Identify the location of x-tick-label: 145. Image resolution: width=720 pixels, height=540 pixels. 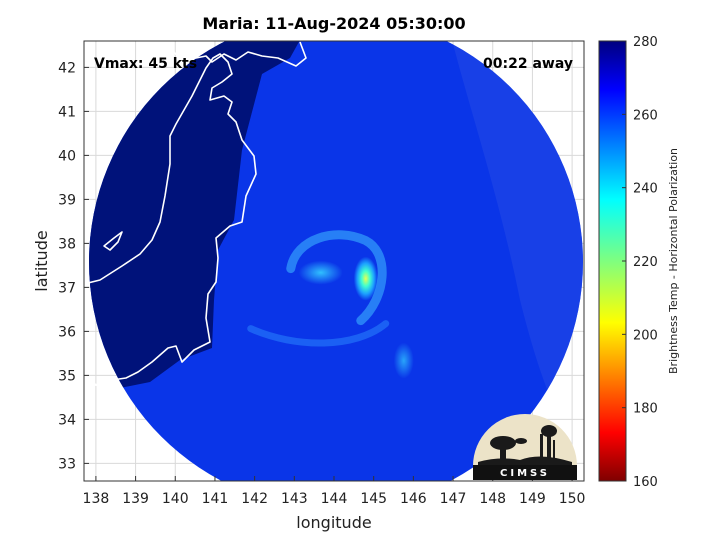
(373, 499).